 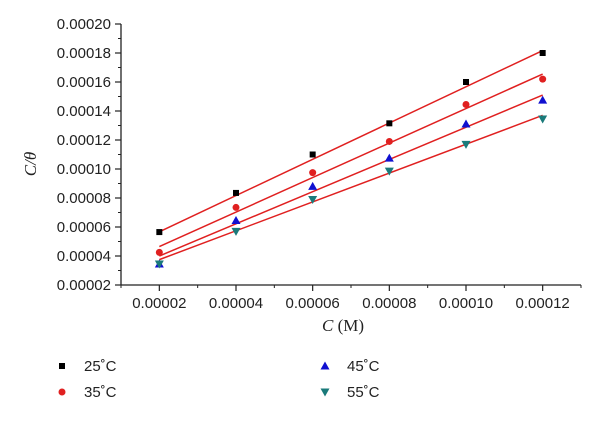 What do you see at coordinates (84, 53) in the screenshot?
I see `y-tick-label: 0.00018` at bounding box center [84, 53].